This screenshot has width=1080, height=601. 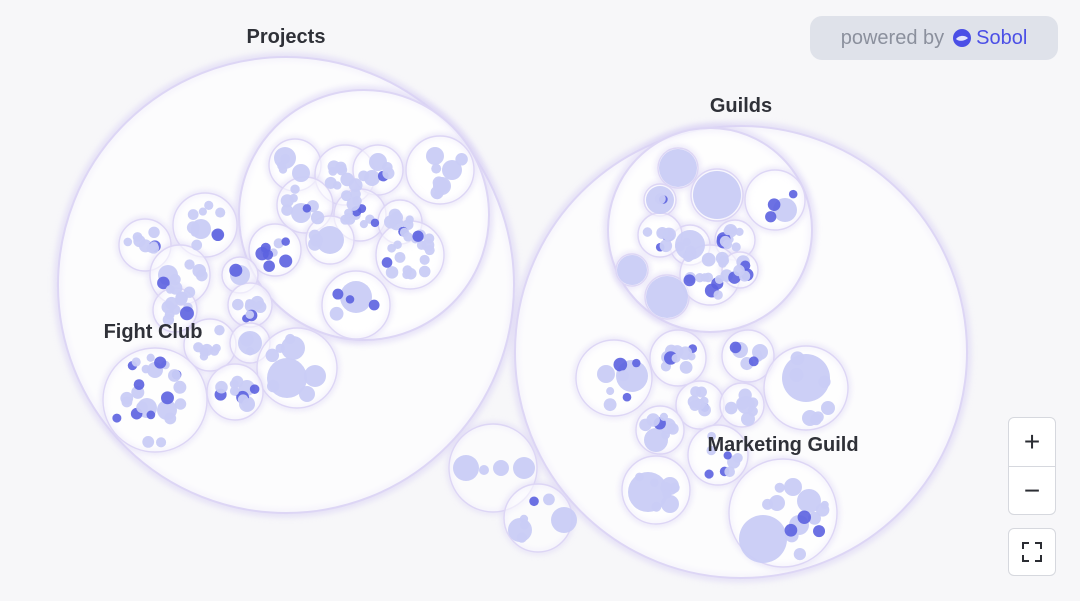 I want to click on group-label-marketing-guild: Marketing Guild, so click(x=782, y=445).